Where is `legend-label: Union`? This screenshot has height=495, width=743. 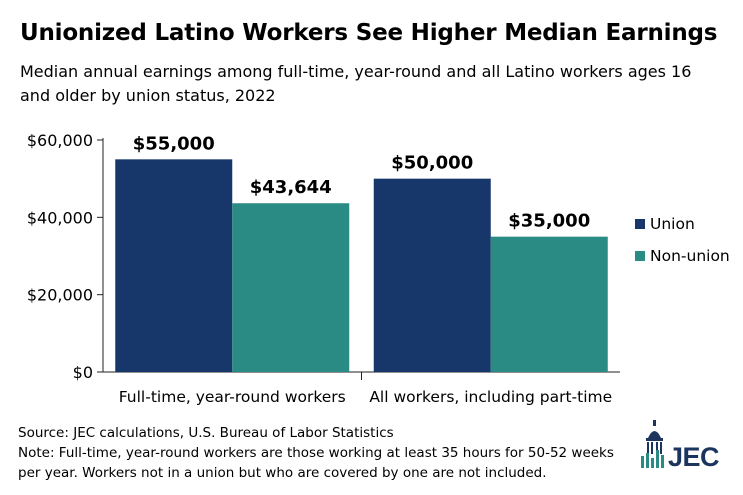 legend-label: Union is located at coordinates (672, 224).